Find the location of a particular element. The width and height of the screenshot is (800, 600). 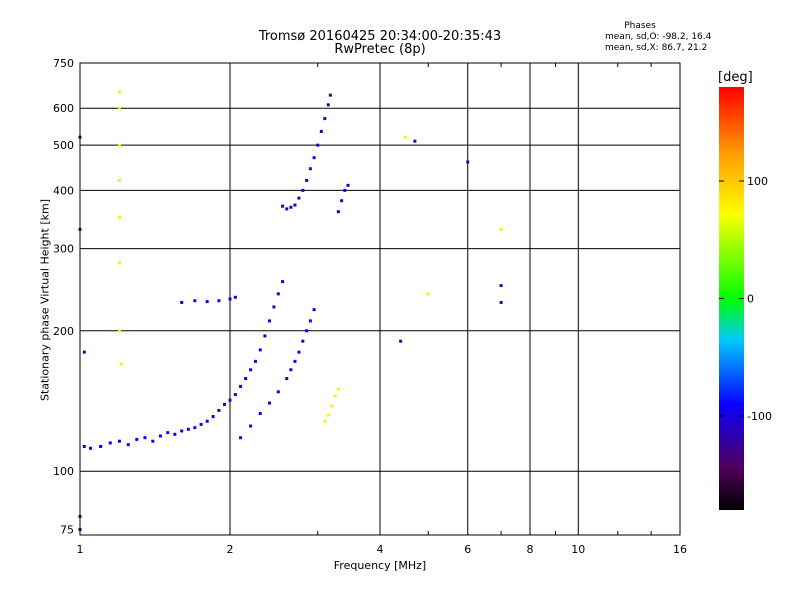

x-tick-label: 4 is located at coordinates (380, 549).